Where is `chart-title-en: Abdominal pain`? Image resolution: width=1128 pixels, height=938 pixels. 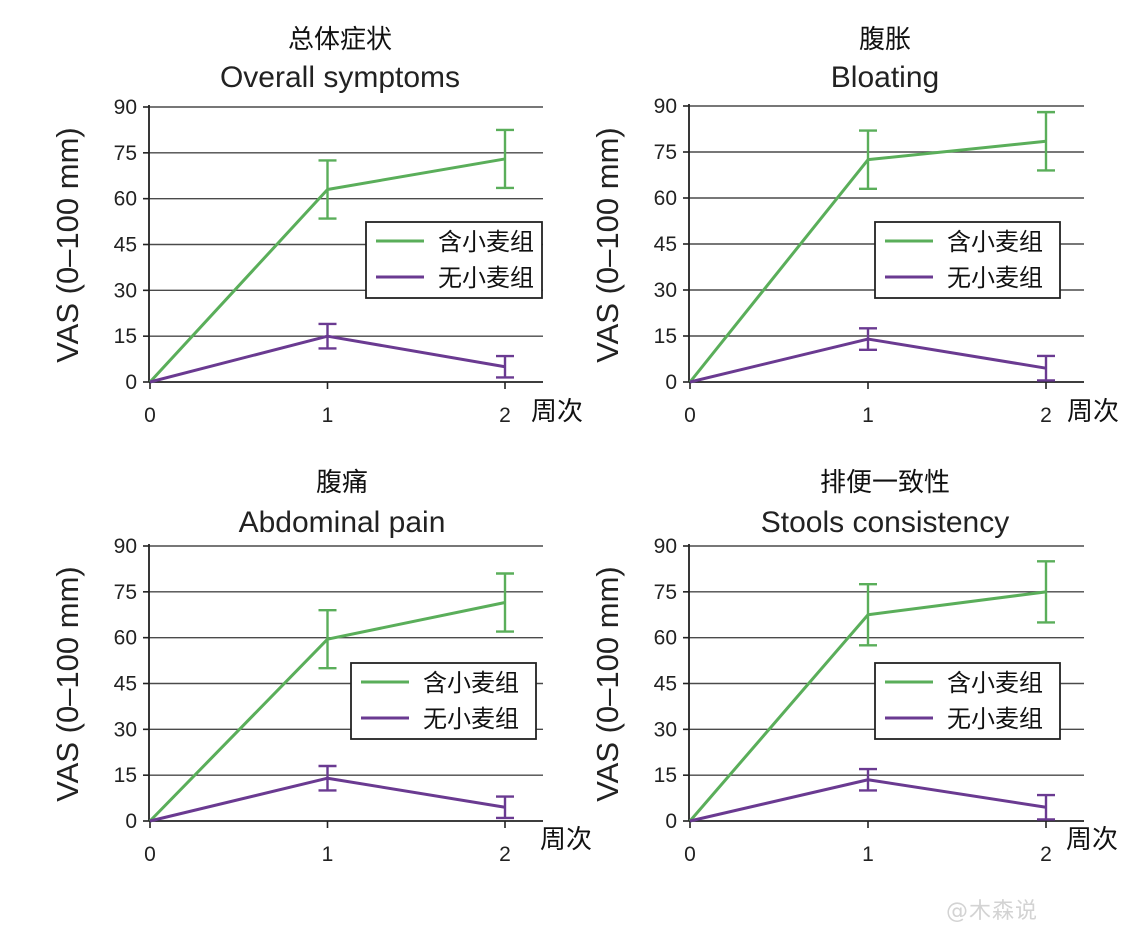
chart-title-en: Abdominal pain is located at coordinates (342, 522).